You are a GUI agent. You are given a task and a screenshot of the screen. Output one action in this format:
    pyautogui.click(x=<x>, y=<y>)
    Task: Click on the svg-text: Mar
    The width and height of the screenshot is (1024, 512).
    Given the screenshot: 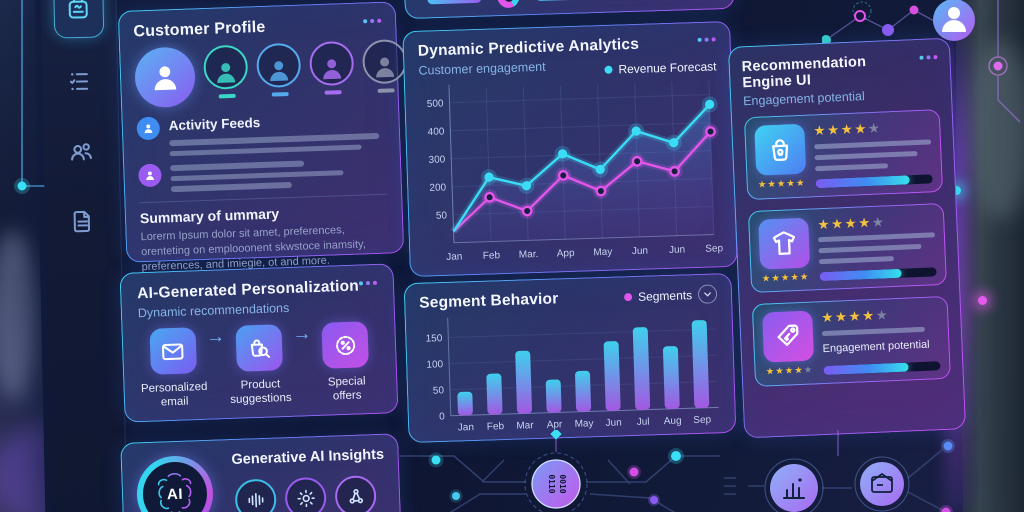 What is the action you would take?
    pyautogui.click(x=525, y=426)
    